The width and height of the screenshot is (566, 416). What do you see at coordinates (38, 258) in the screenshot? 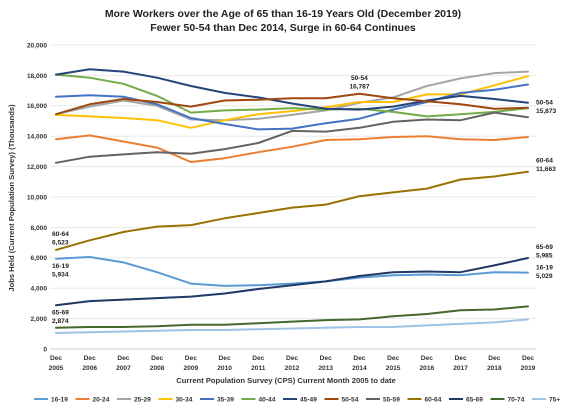
I see `y-tick-label: 6,000` at bounding box center [38, 258].